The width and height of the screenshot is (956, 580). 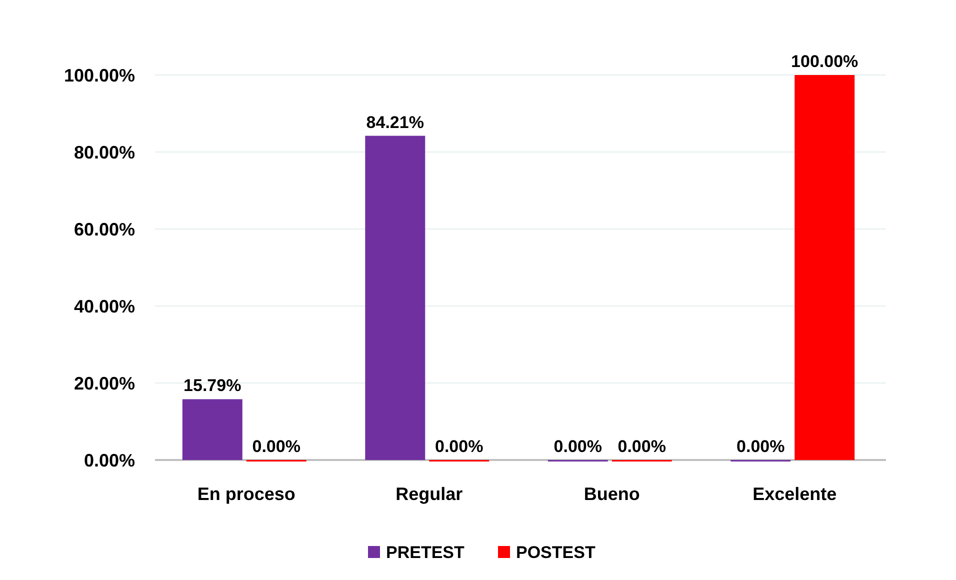 I want to click on legend-label: POSTEST, so click(x=556, y=552).